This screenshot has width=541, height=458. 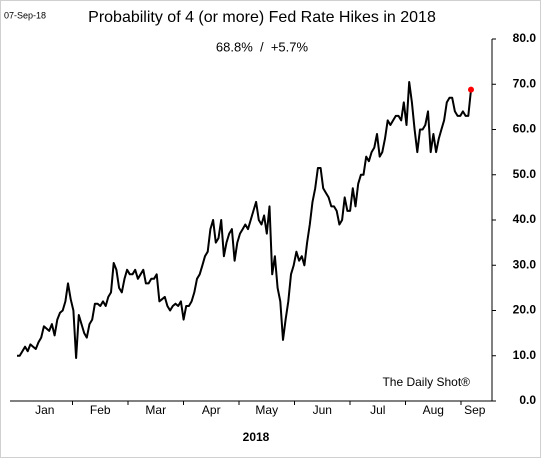 I want to click on y-tick-label: 60.0, so click(x=525, y=129).